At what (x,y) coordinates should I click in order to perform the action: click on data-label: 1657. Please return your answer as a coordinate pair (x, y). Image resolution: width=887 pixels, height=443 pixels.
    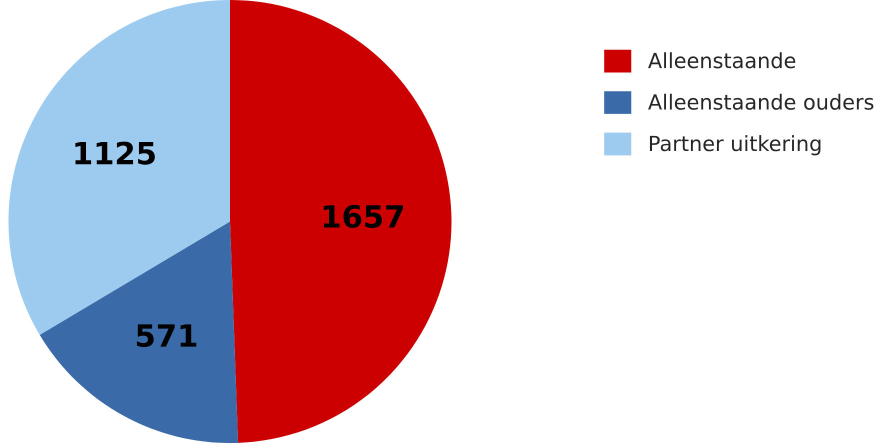
    Looking at the image, I should click on (363, 216).